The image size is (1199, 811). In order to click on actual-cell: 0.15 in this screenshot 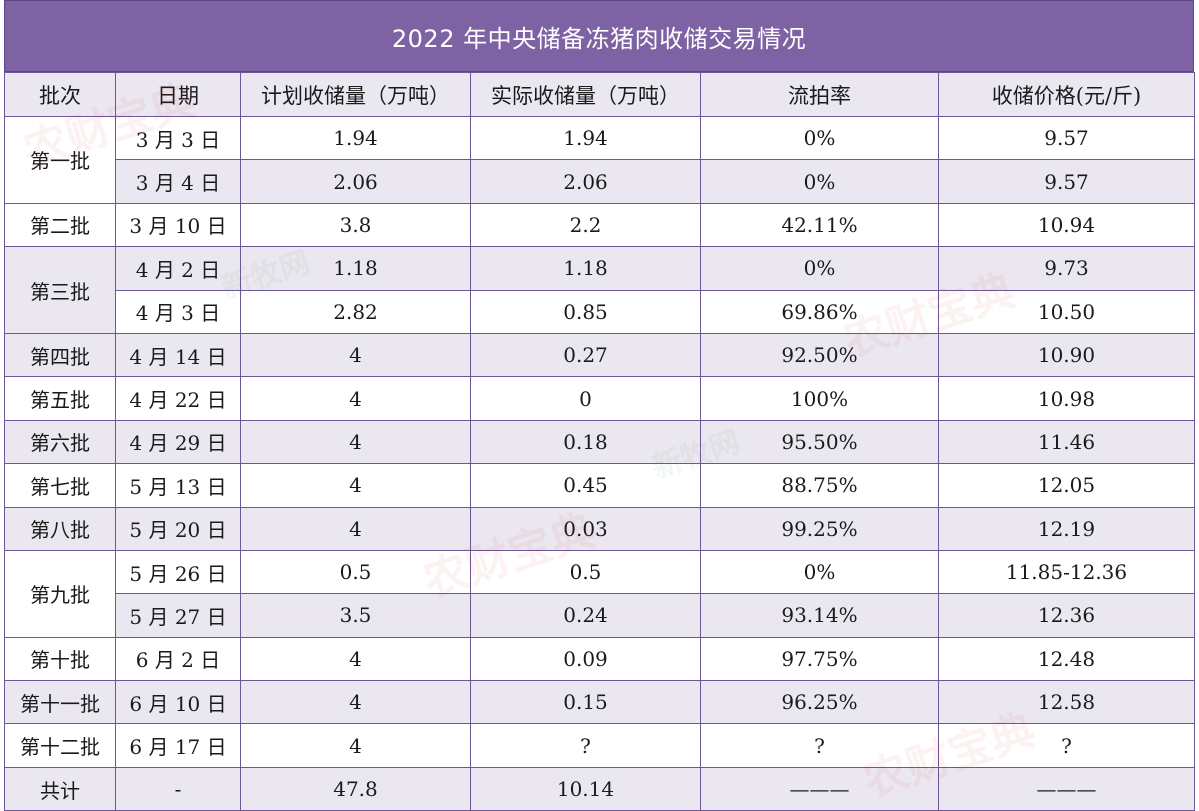, I will do `click(585, 702)`.